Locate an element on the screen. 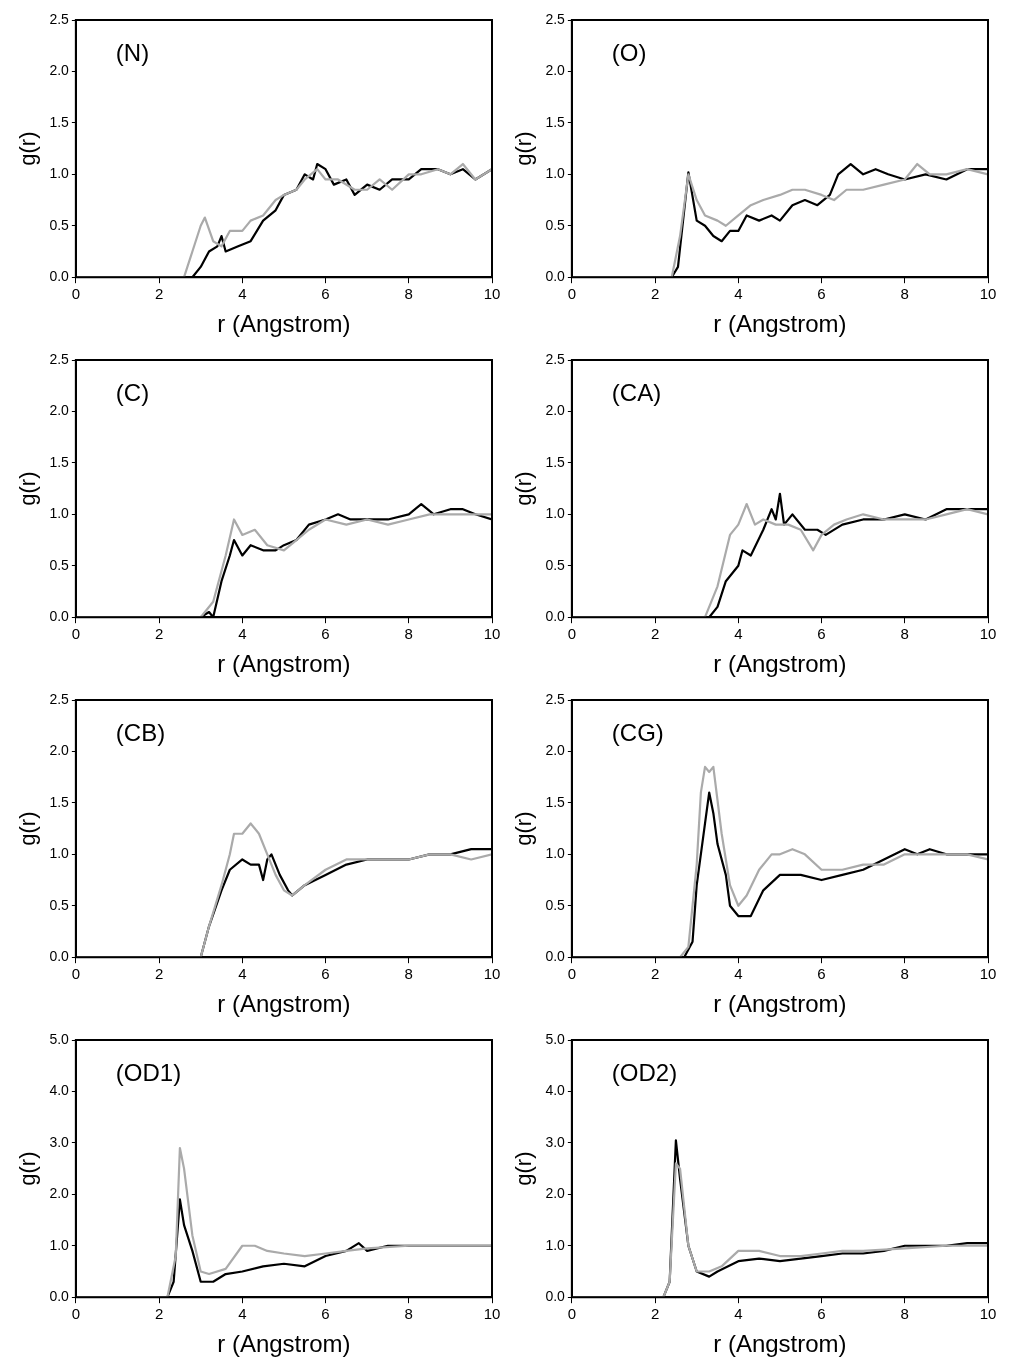 Image resolution: width=1009 pixels, height=1372 pixels. annotation: (OD1) is located at coordinates (148, 1072).